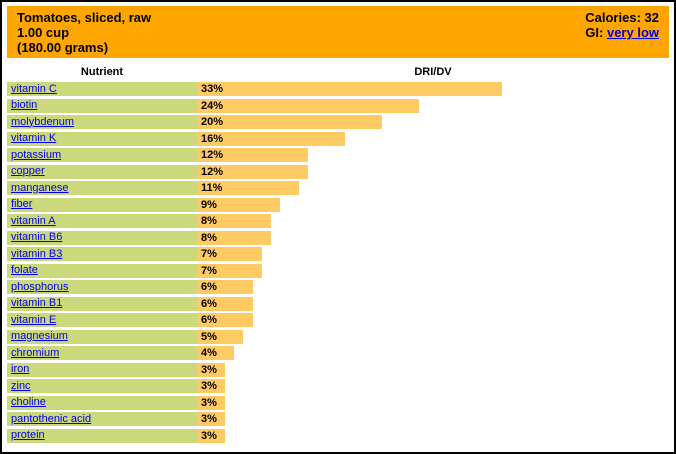 This screenshot has width=676, height=454. Describe the element at coordinates (212, 138) in the screenshot. I see `dri-percent-label: 16%` at that location.